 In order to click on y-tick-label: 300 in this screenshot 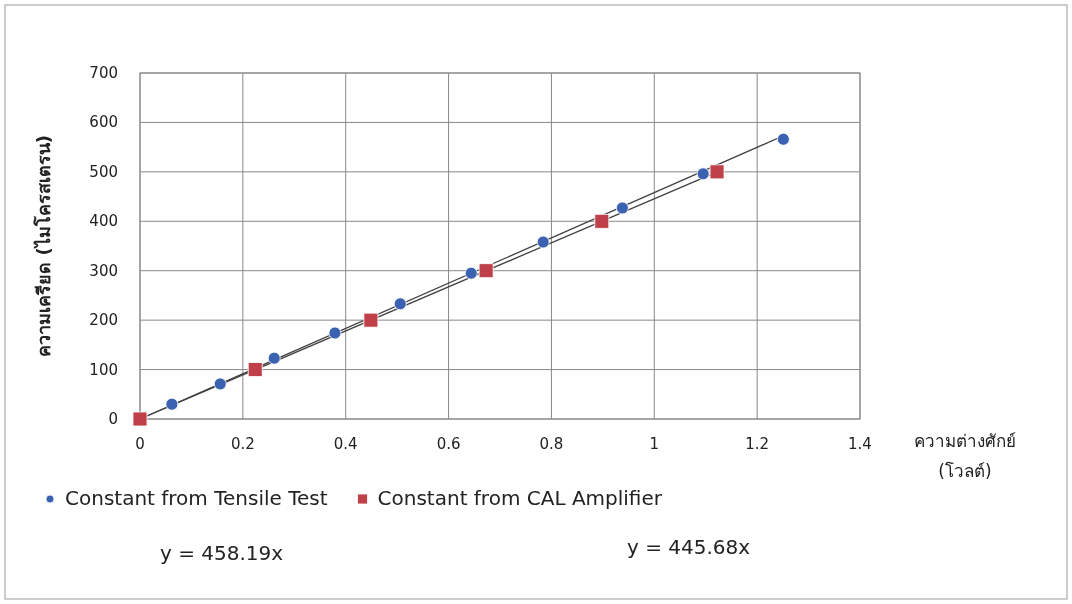, I will do `click(103, 270)`.